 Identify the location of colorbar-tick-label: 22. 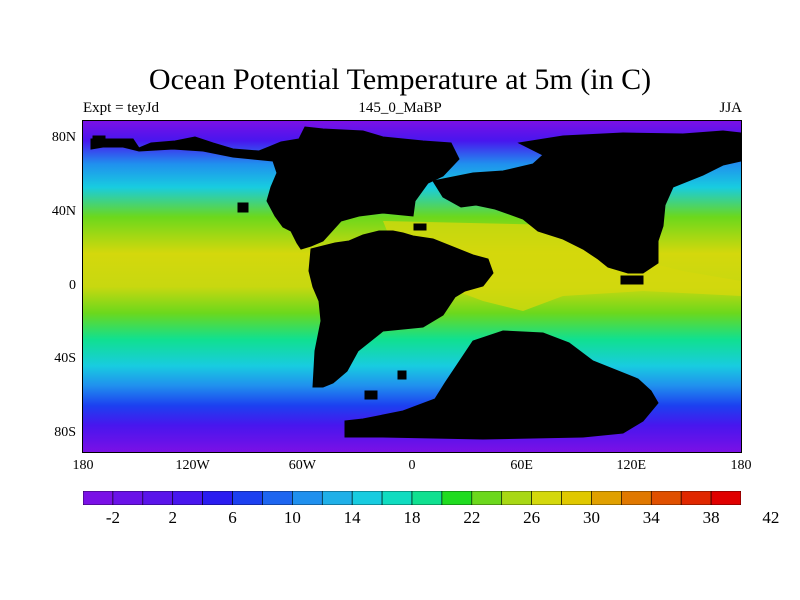
(472, 517).